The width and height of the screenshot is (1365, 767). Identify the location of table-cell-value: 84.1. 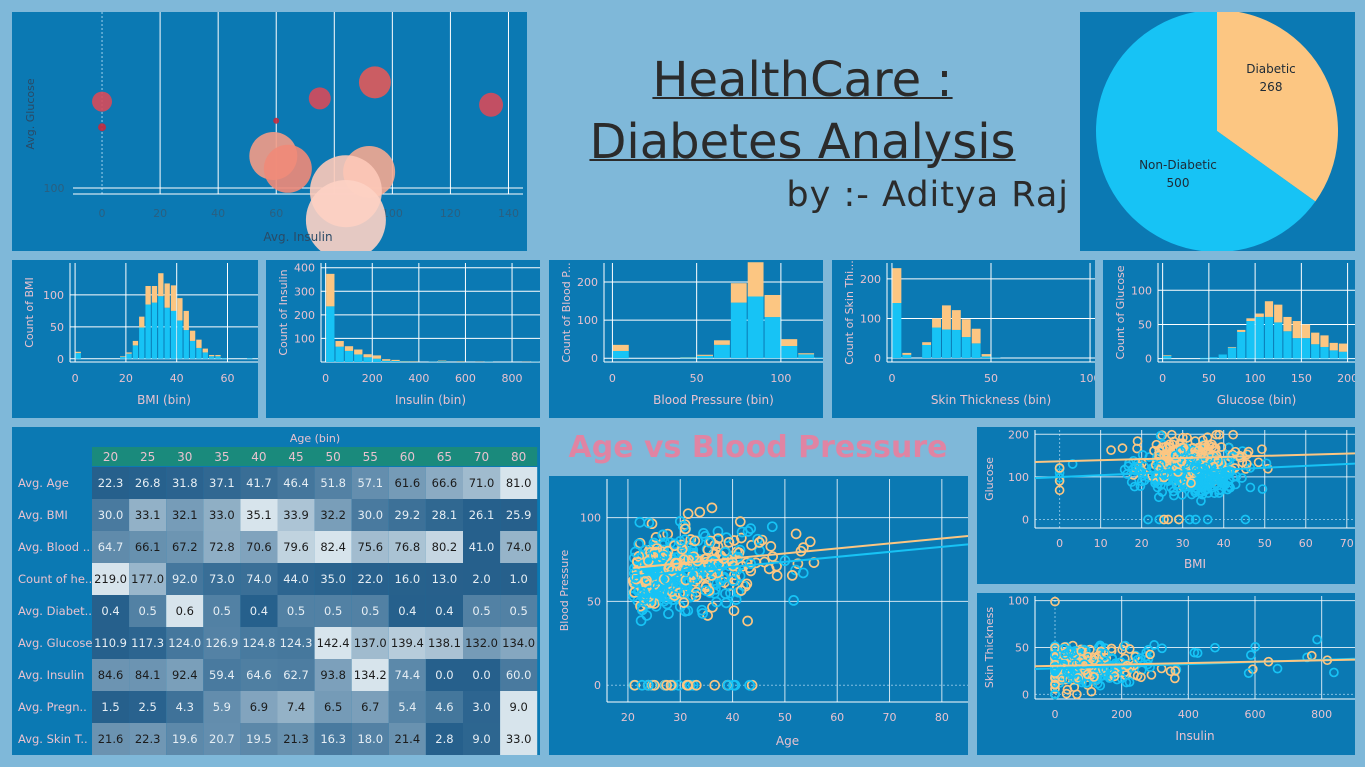
(148, 675).